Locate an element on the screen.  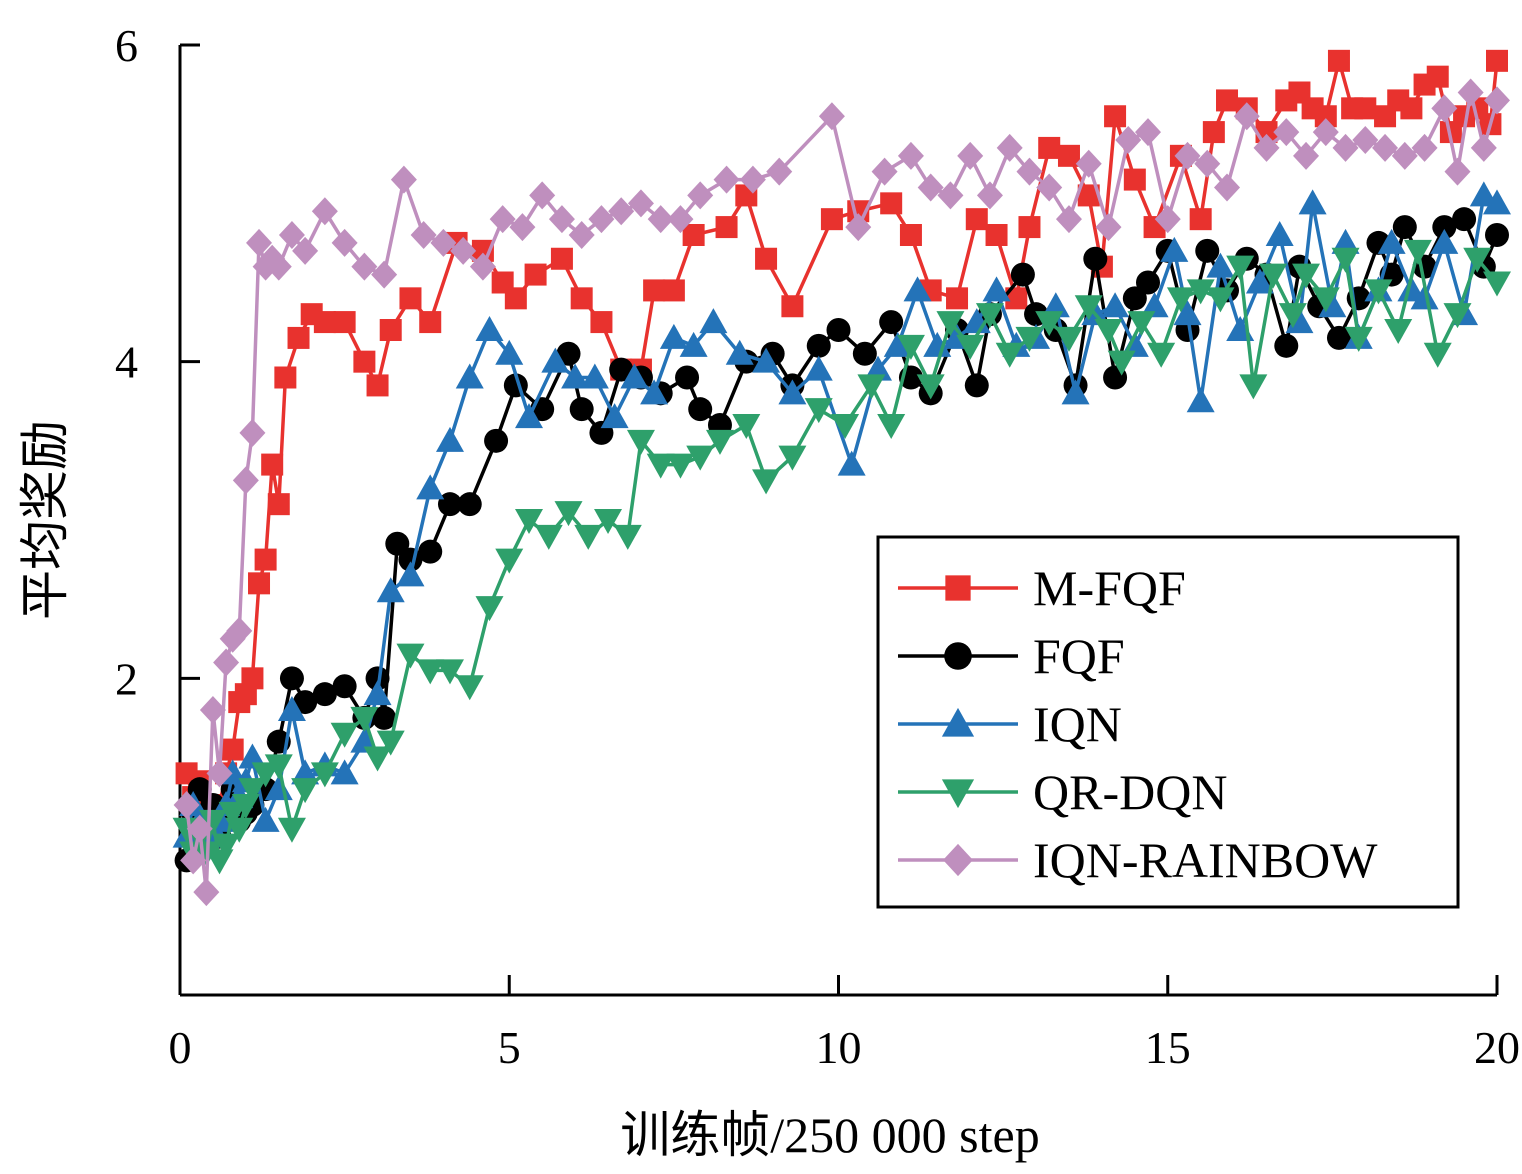
legend: M-FQF FQF IQN QR-DQN IQN-RAINBOW is located at coordinates (1168, 722).